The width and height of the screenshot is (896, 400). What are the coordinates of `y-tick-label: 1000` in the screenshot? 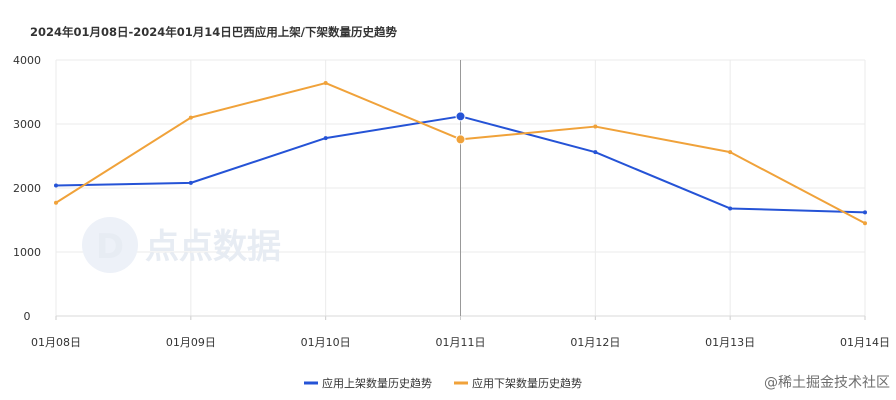 It's located at (27, 252).